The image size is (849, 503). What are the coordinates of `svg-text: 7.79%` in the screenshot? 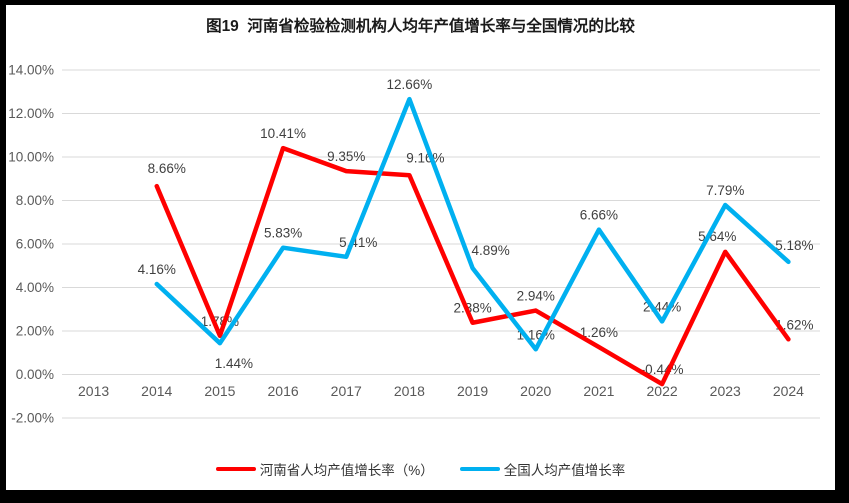 It's located at (725, 190).